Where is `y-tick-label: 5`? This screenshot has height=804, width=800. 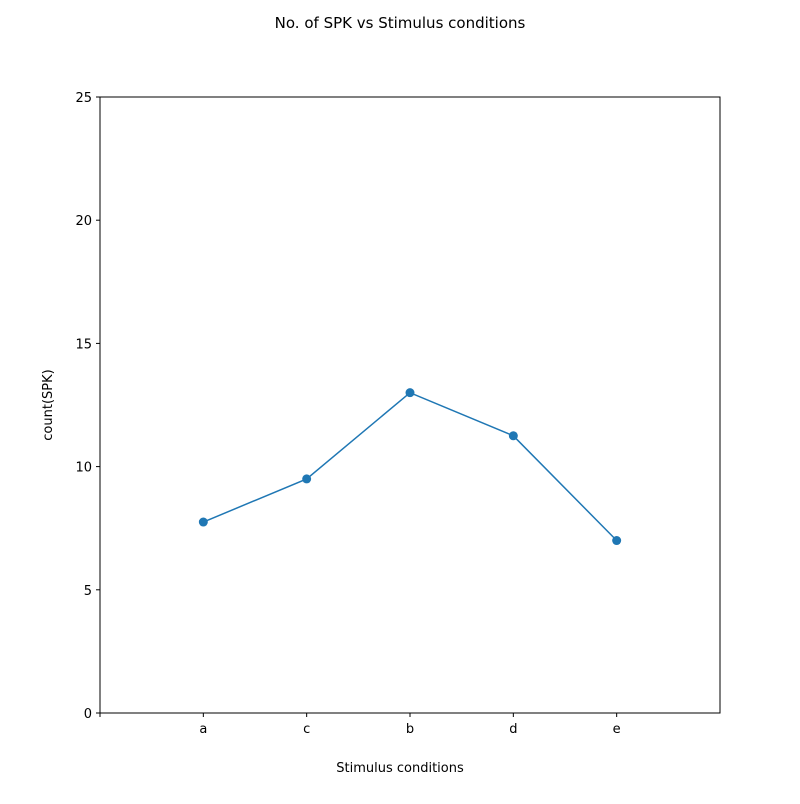
y-tick-label: 5 is located at coordinates (88, 591).